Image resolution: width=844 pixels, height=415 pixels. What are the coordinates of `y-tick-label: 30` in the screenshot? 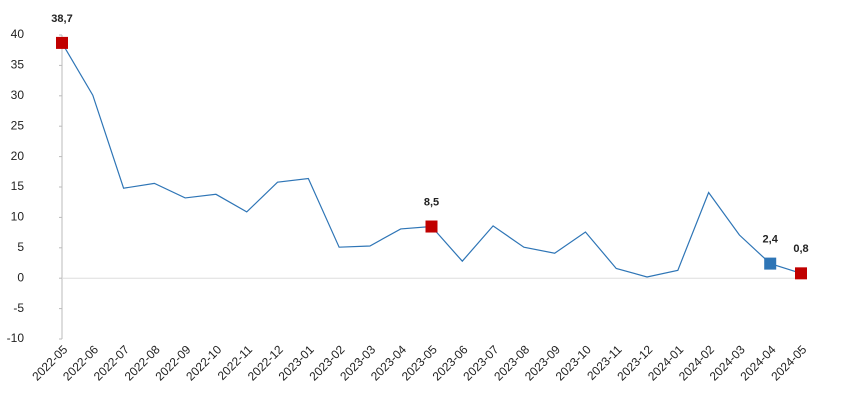 It's located at (18, 95).